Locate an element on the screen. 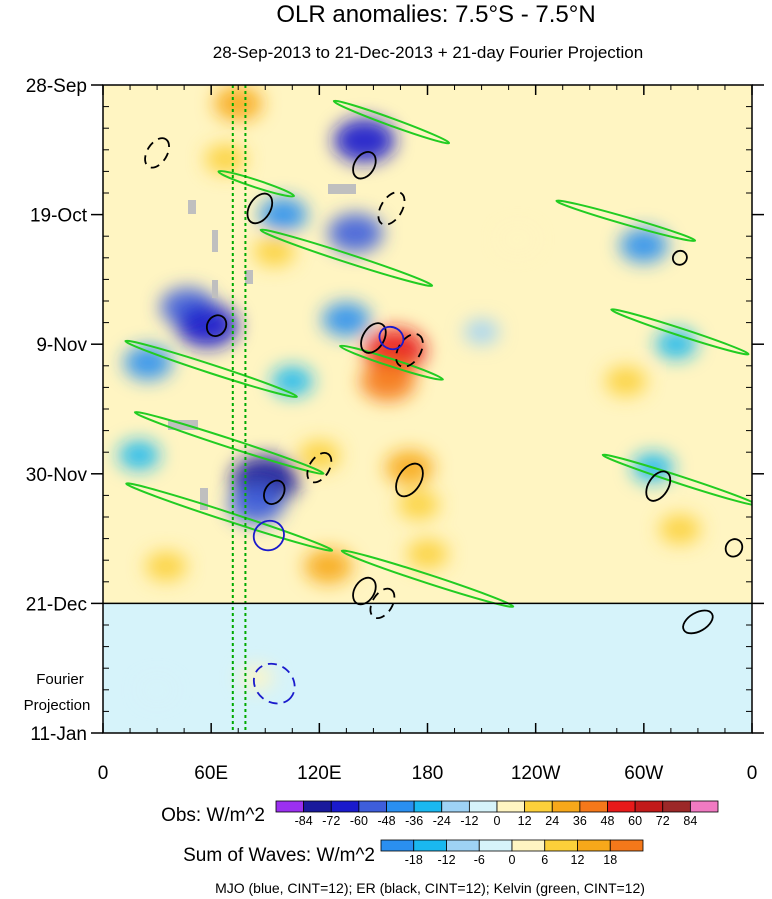 This screenshot has height=899, width=772. colorbar-level-label: 6 is located at coordinates (544, 860).